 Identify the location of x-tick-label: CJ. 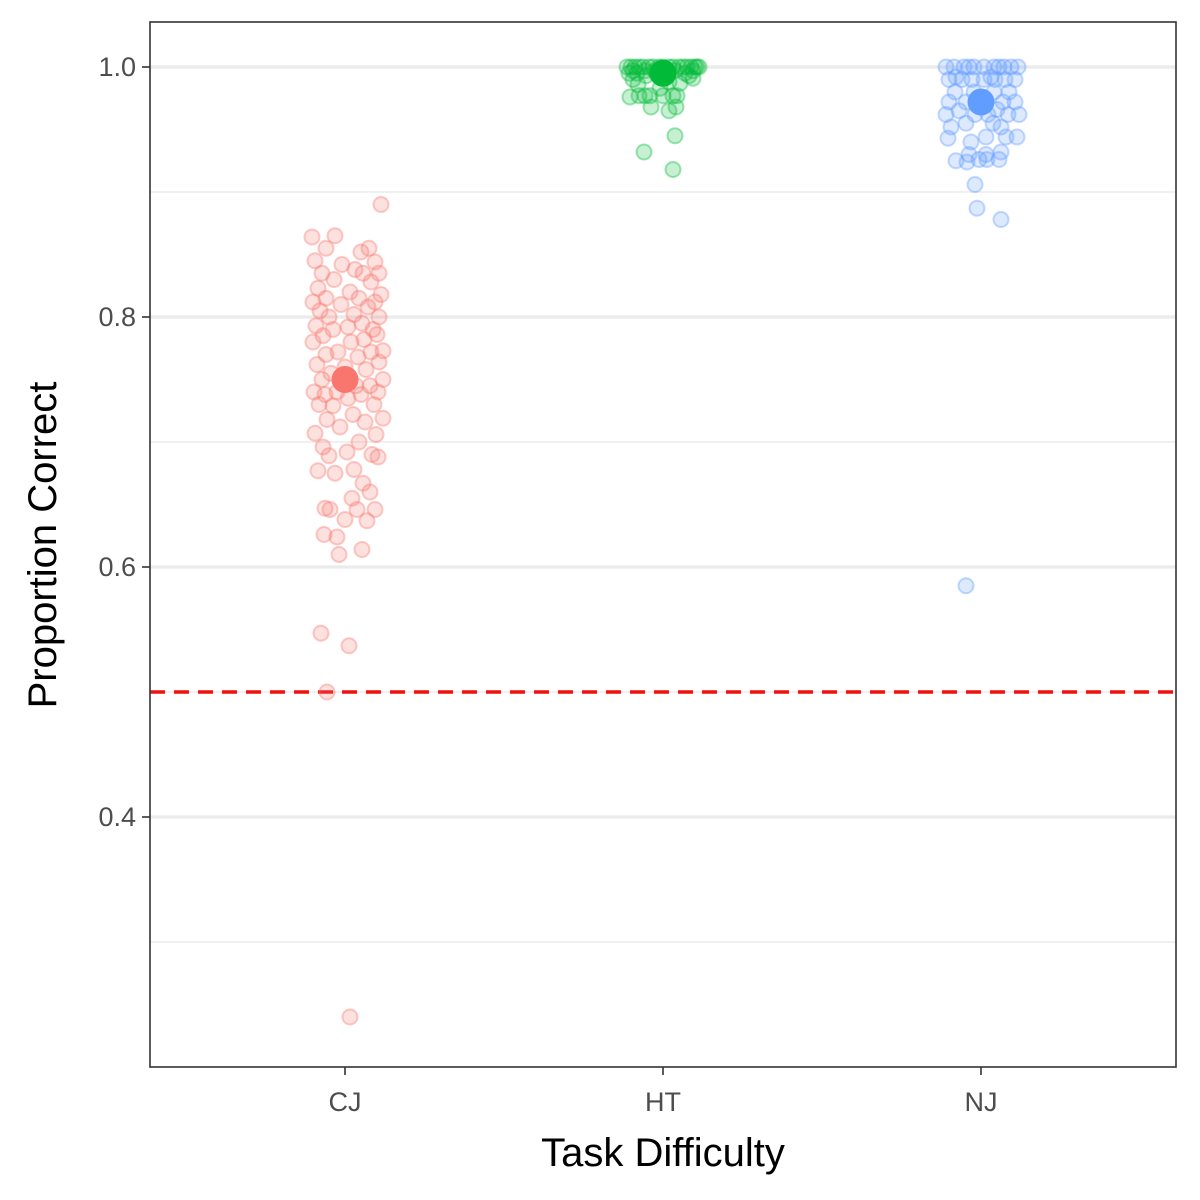
(345, 1102).